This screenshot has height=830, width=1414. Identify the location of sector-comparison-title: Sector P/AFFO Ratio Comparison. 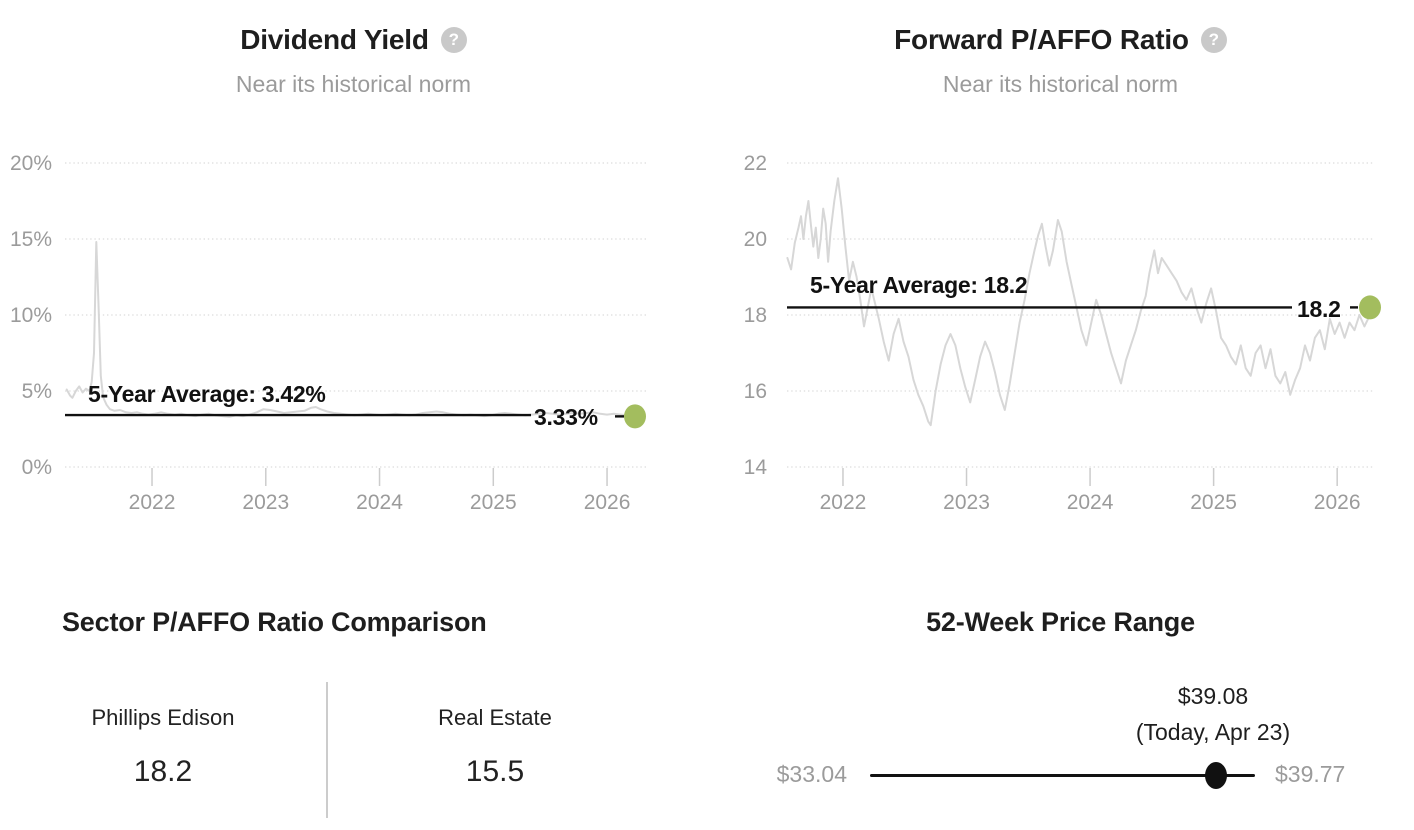
(274, 622).